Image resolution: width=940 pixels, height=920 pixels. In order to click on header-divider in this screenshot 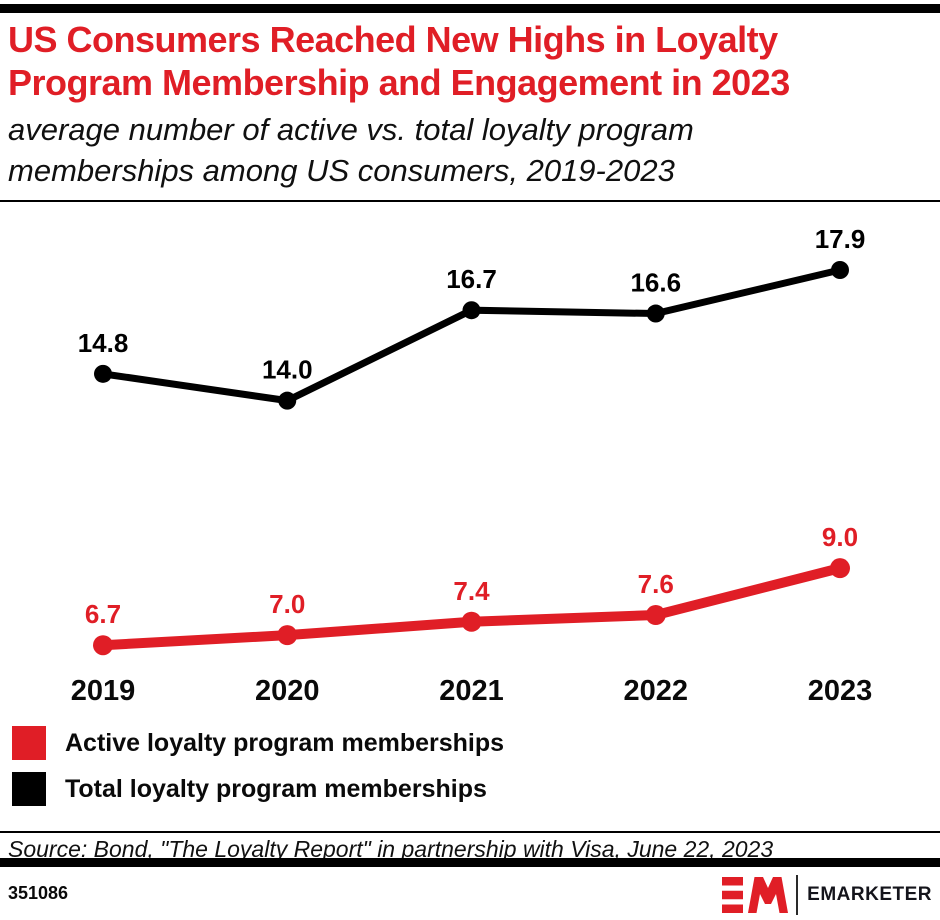, I will do `click(470, 201)`.